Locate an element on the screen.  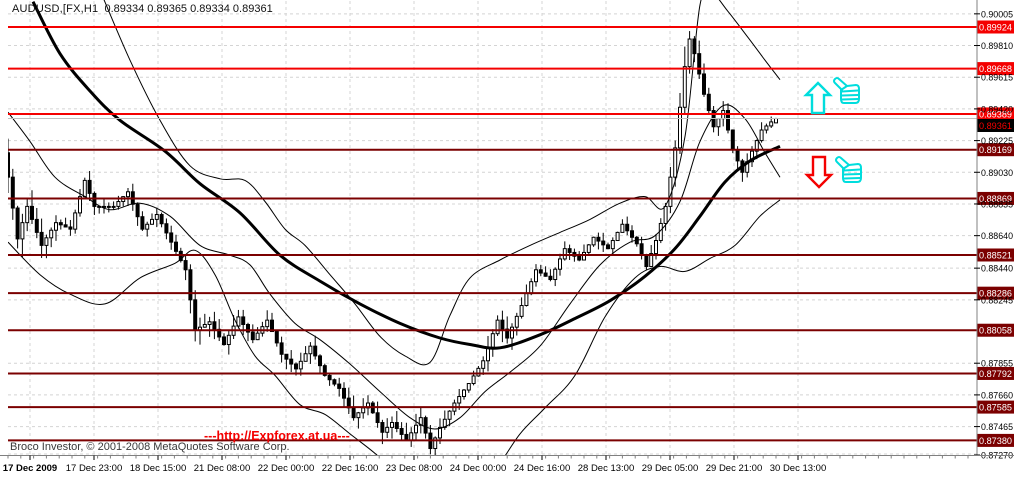
arrow-up-shape is located at coordinates (818, 98).